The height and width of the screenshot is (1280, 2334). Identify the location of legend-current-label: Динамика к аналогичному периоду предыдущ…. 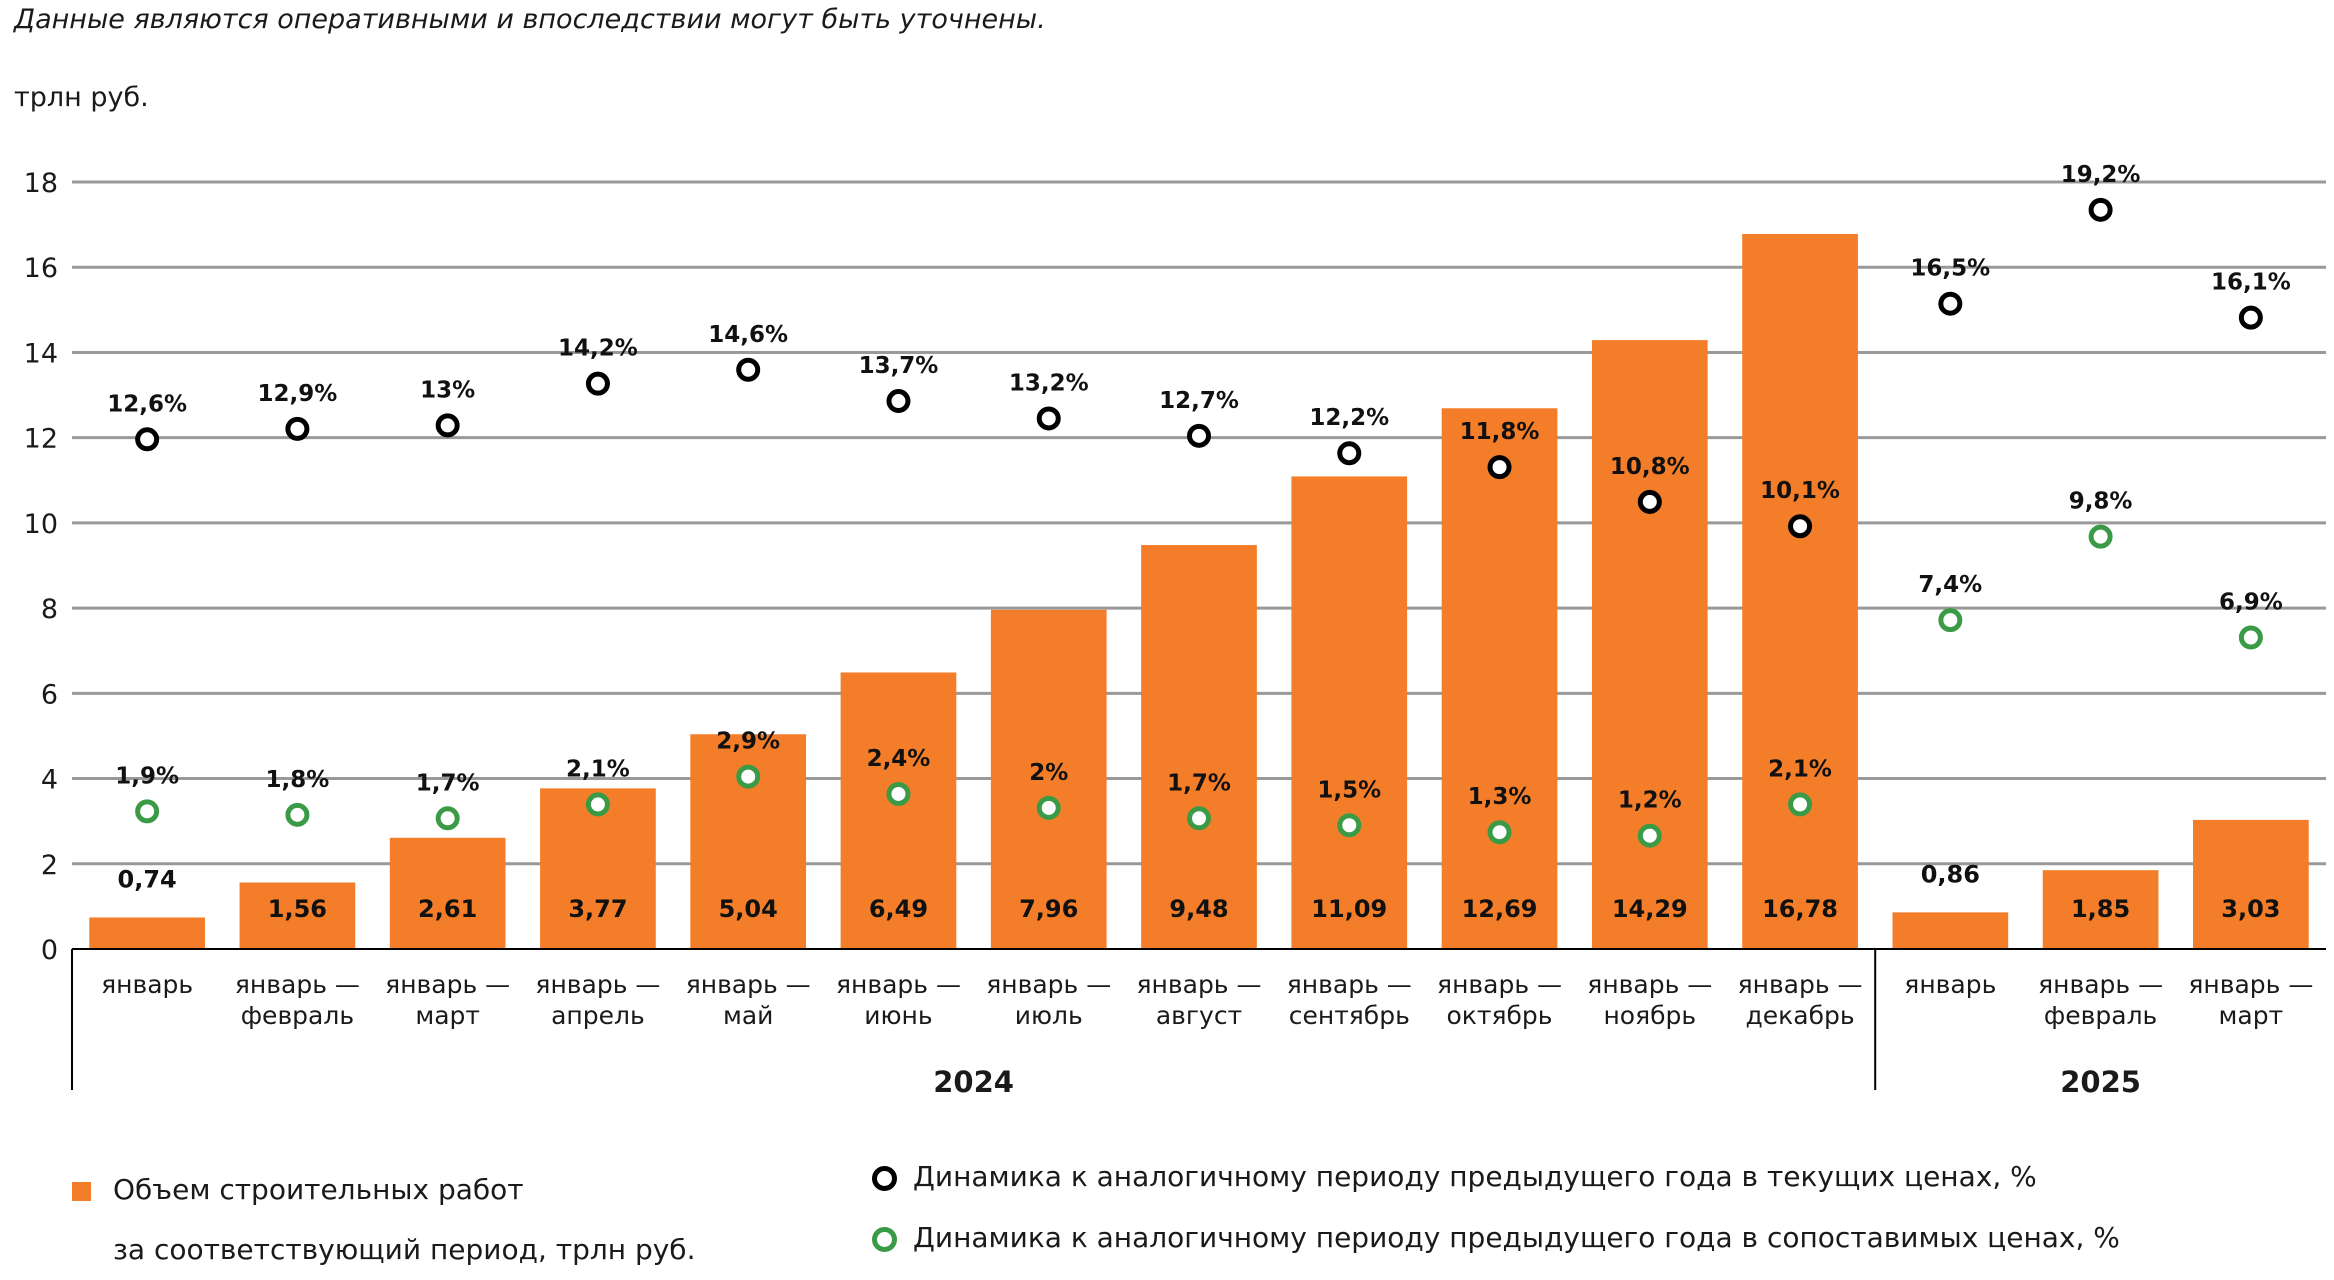
(1475, 1176).